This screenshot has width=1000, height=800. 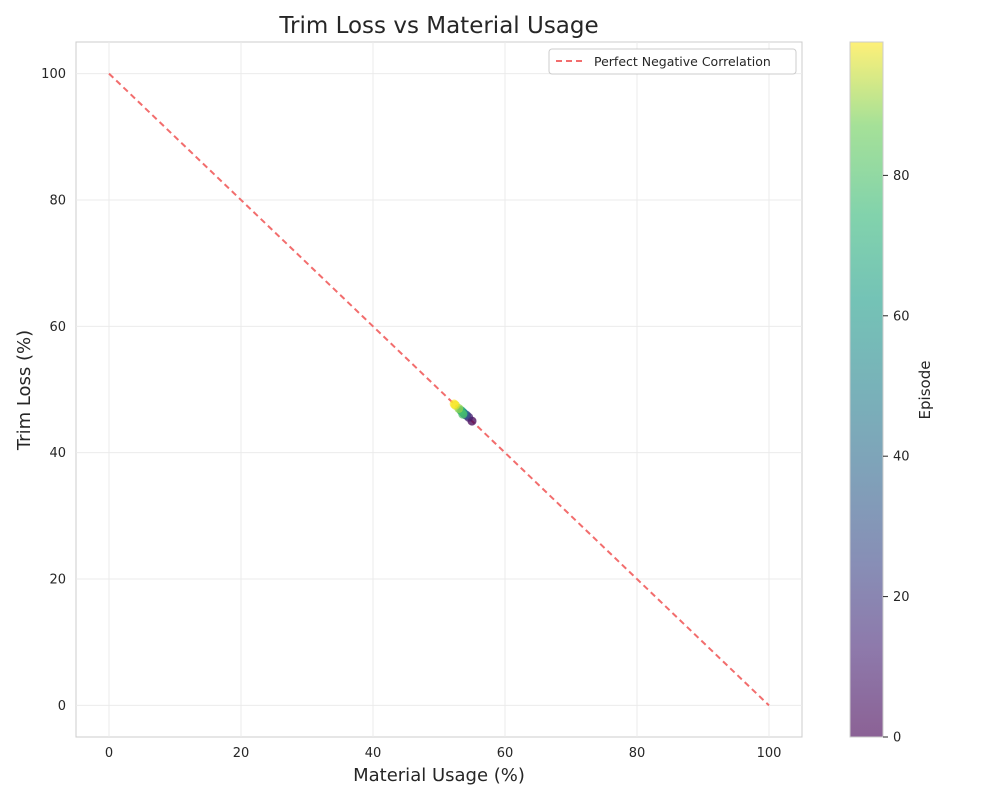 What do you see at coordinates (463, 412) in the screenshot?
I see `scatter-points` at bounding box center [463, 412].